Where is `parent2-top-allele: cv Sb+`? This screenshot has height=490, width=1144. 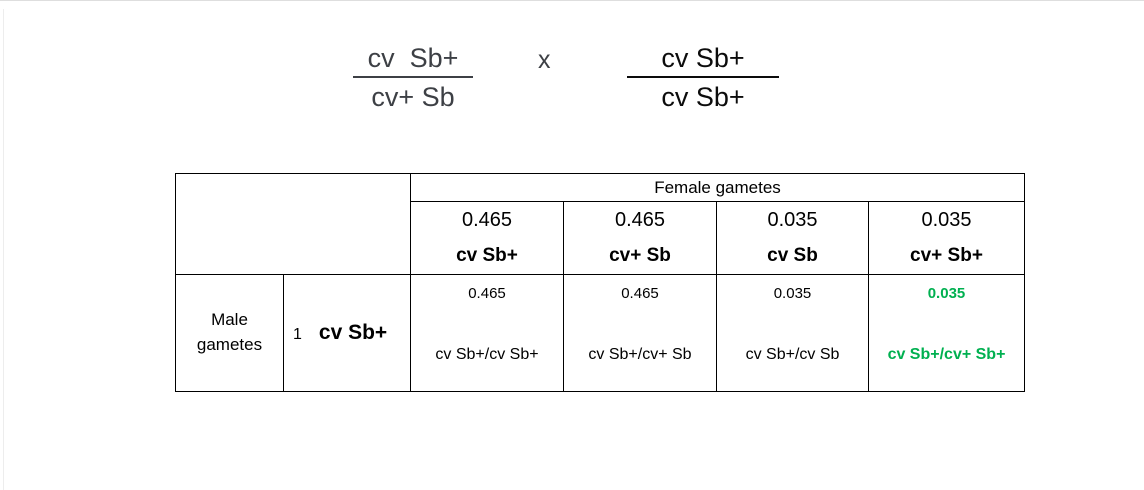 parent2-top-allele: cv Sb+ is located at coordinates (703, 60).